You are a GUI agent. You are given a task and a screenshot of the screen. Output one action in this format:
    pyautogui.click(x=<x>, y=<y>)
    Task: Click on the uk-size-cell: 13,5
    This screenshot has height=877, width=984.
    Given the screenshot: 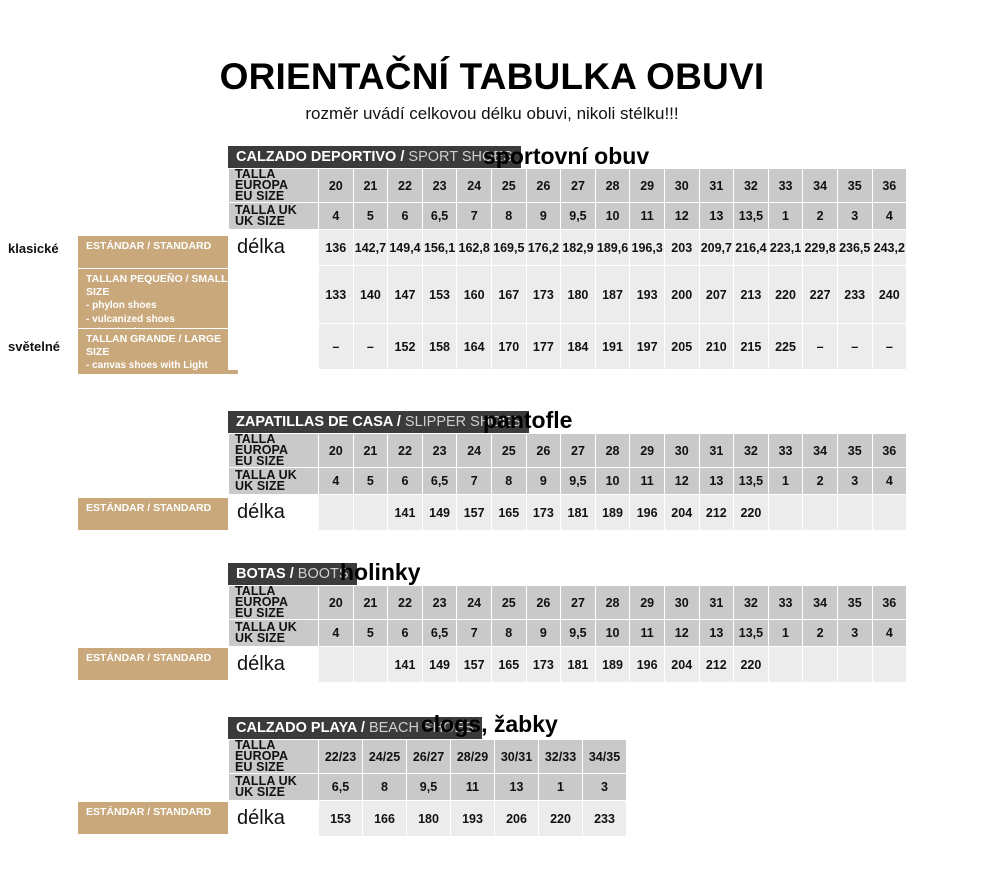 What is the action you would take?
    pyautogui.click(x=751, y=216)
    